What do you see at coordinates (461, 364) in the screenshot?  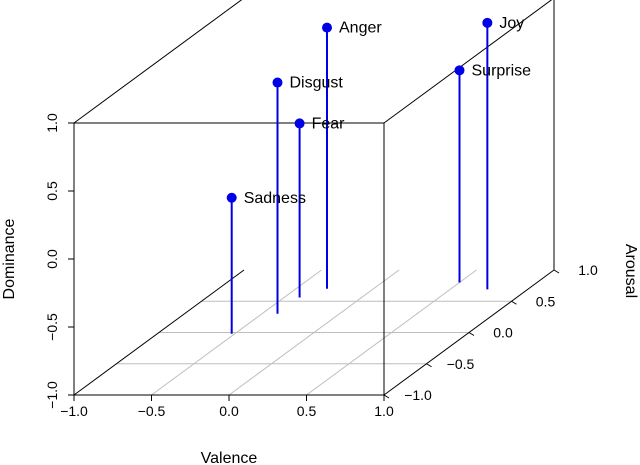 I see `y-tick-label: −0.5` at bounding box center [461, 364].